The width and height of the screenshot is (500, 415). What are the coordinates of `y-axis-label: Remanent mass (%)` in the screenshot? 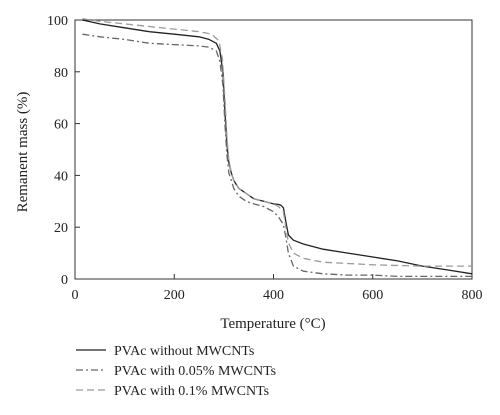 It's located at (23, 152).